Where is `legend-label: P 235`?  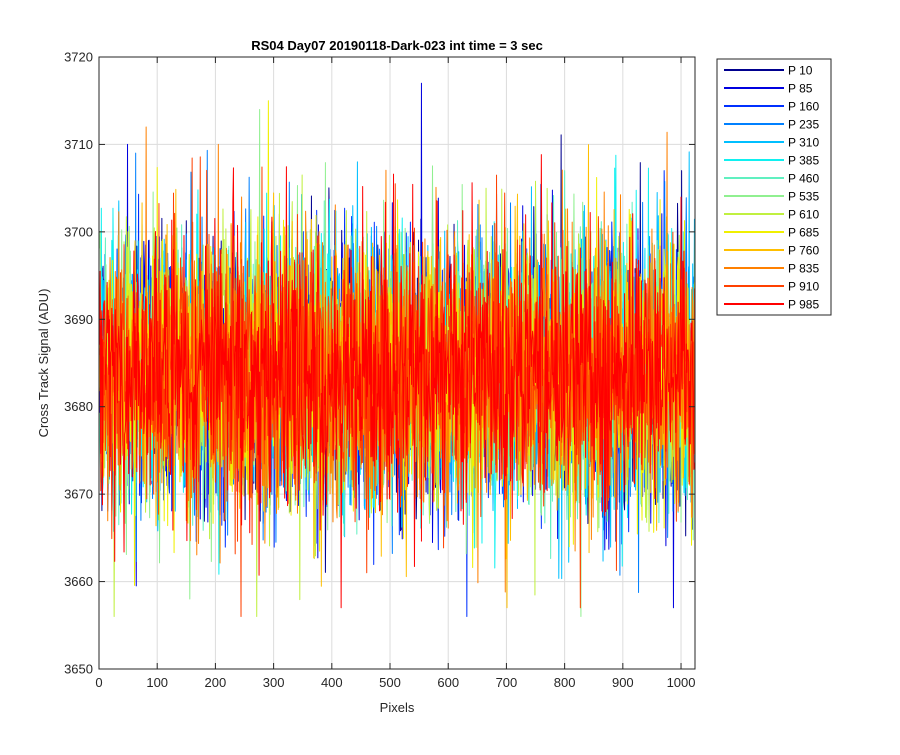 legend-label: P 235 is located at coordinates (803, 125).